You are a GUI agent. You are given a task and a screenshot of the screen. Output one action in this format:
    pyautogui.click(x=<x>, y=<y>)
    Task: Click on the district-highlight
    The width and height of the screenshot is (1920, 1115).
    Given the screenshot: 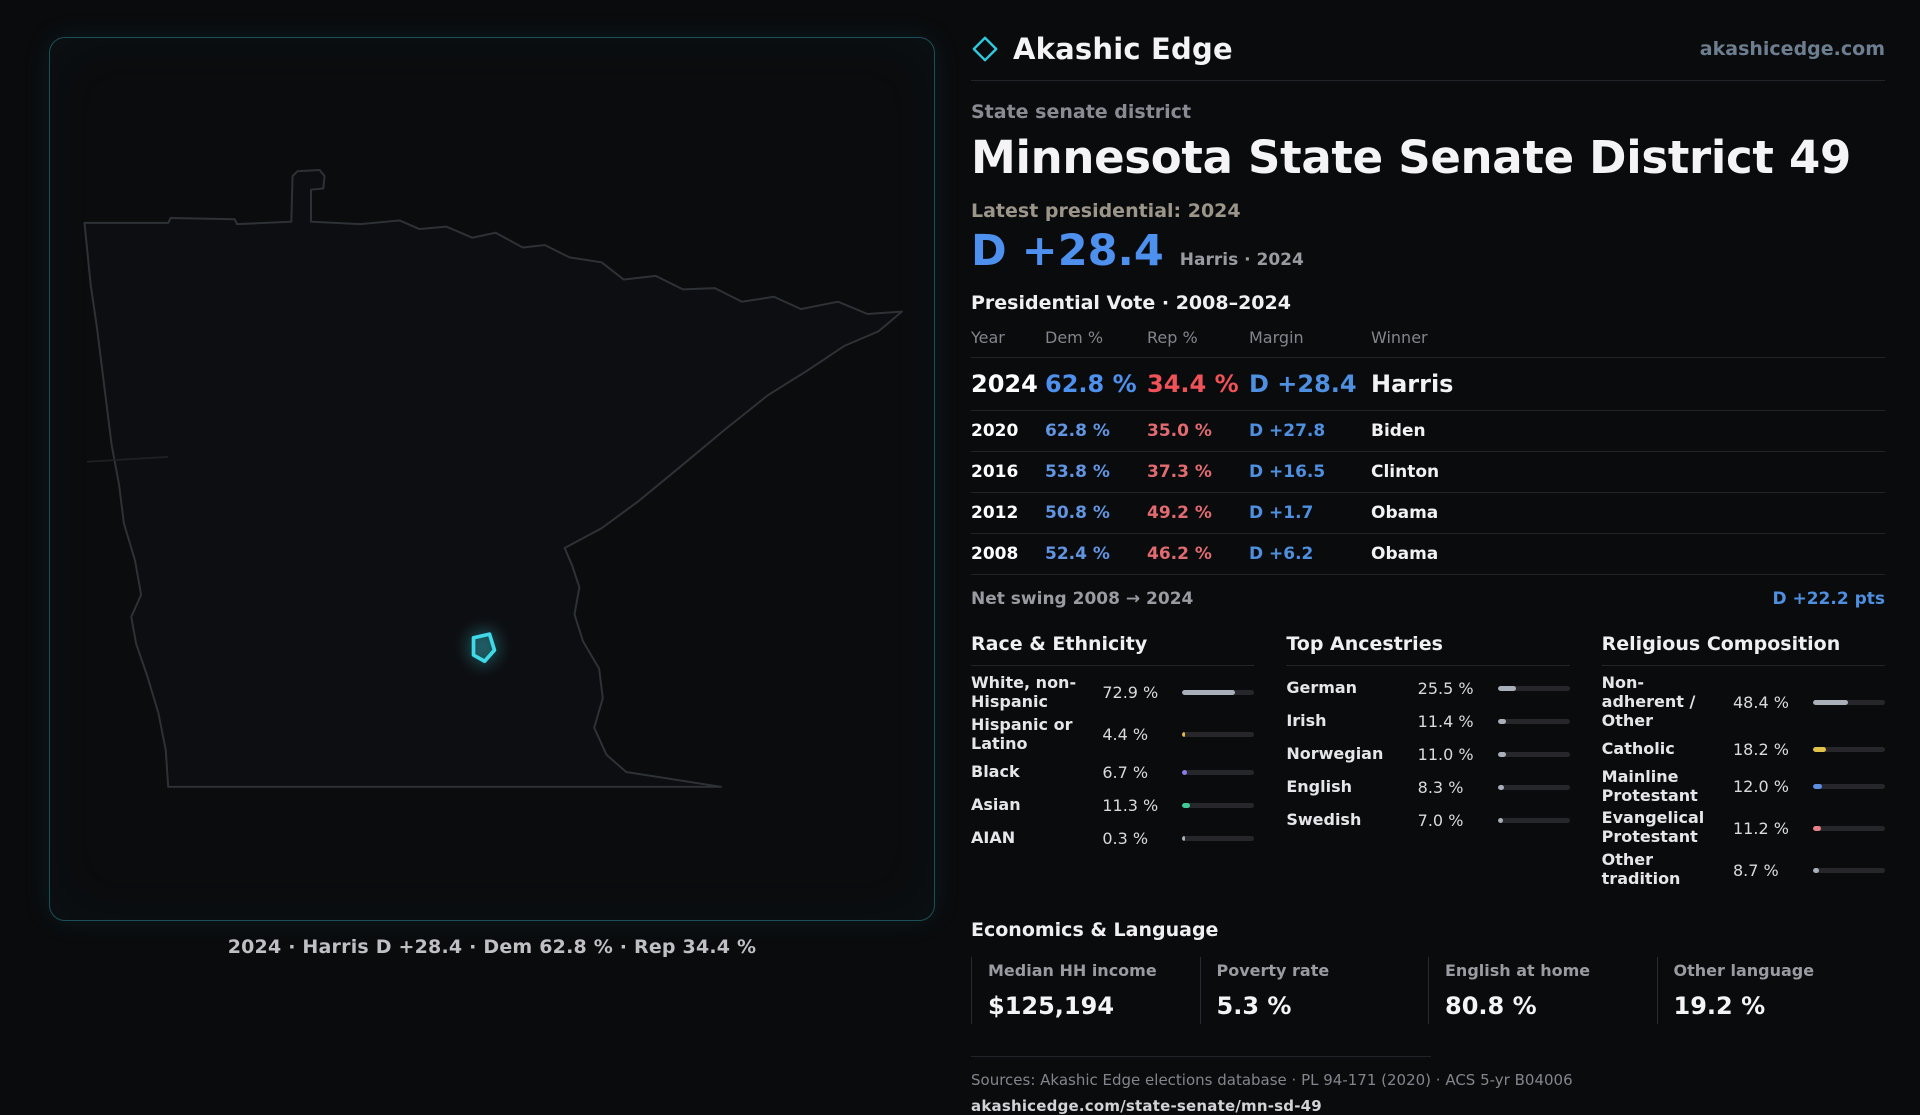 What is the action you would take?
    pyautogui.click(x=484, y=648)
    